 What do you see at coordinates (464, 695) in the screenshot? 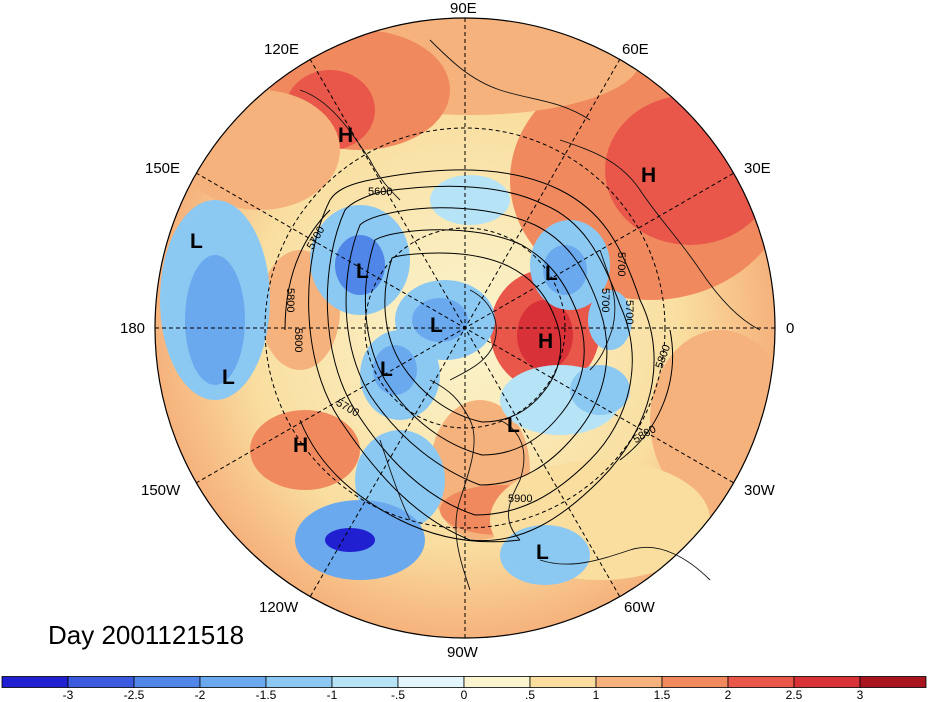
I see `colorbar-tick-label: 0` at bounding box center [464, 695].